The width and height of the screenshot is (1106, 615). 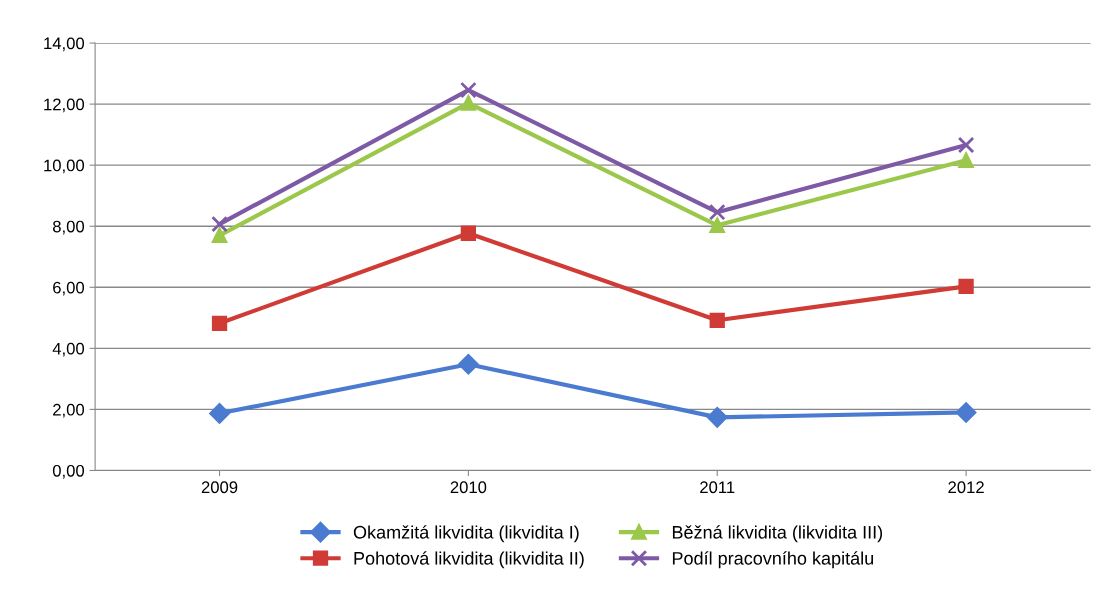 I want to click on y-tick-label: 2,00, so click(x=69, y=410).